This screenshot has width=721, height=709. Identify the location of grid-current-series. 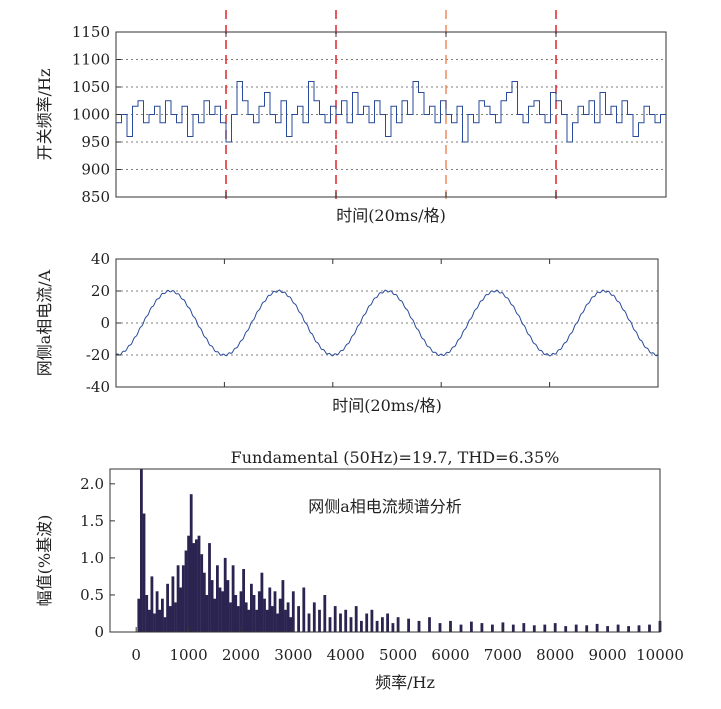
(387, 323).